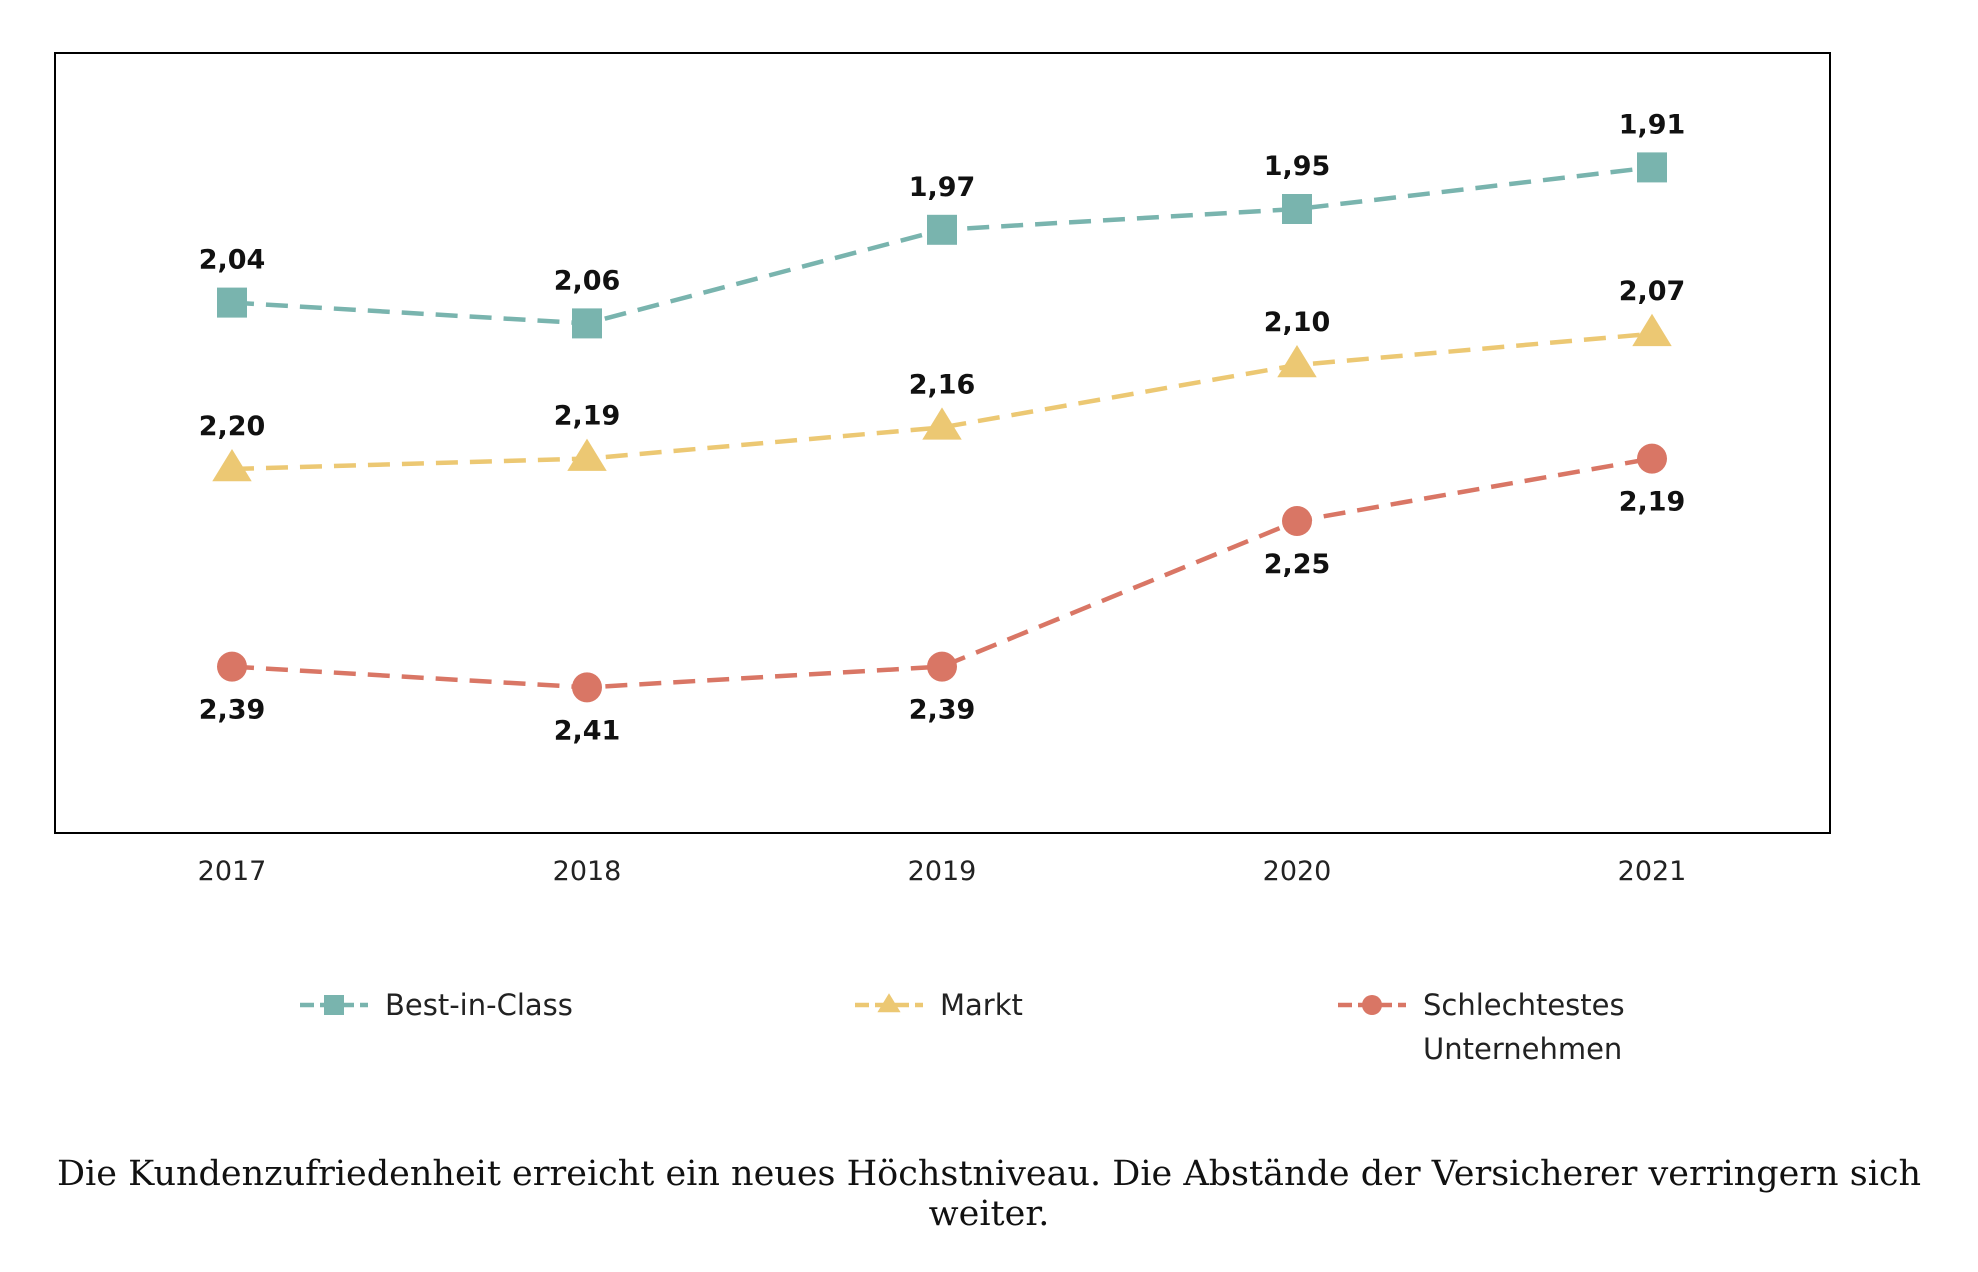 The height and width of the screenshot is (1272, 1978). What do you see at coordinates (587, 871) in the screenshot?
I see `x-tick-label: 2018` at bounding box center [587, 871].